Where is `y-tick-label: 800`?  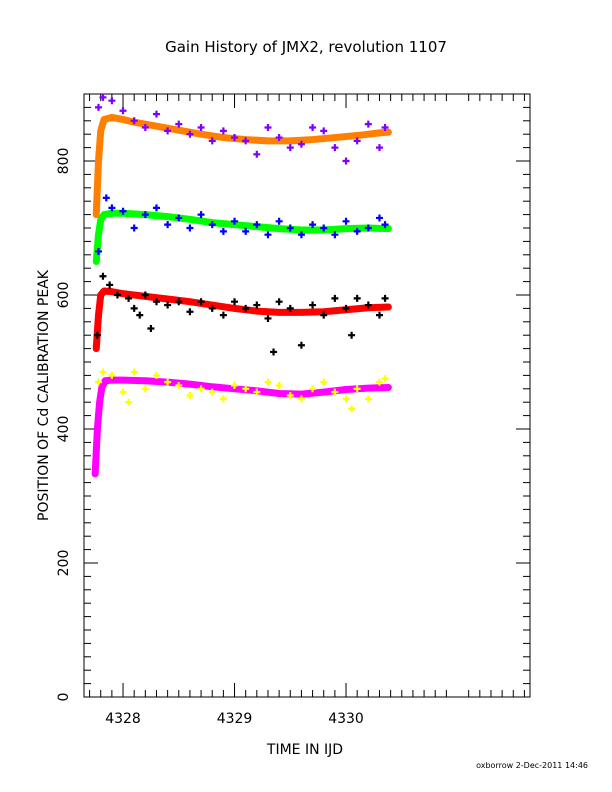 y-tick-label: 800 is located at coordinates (64, 161).